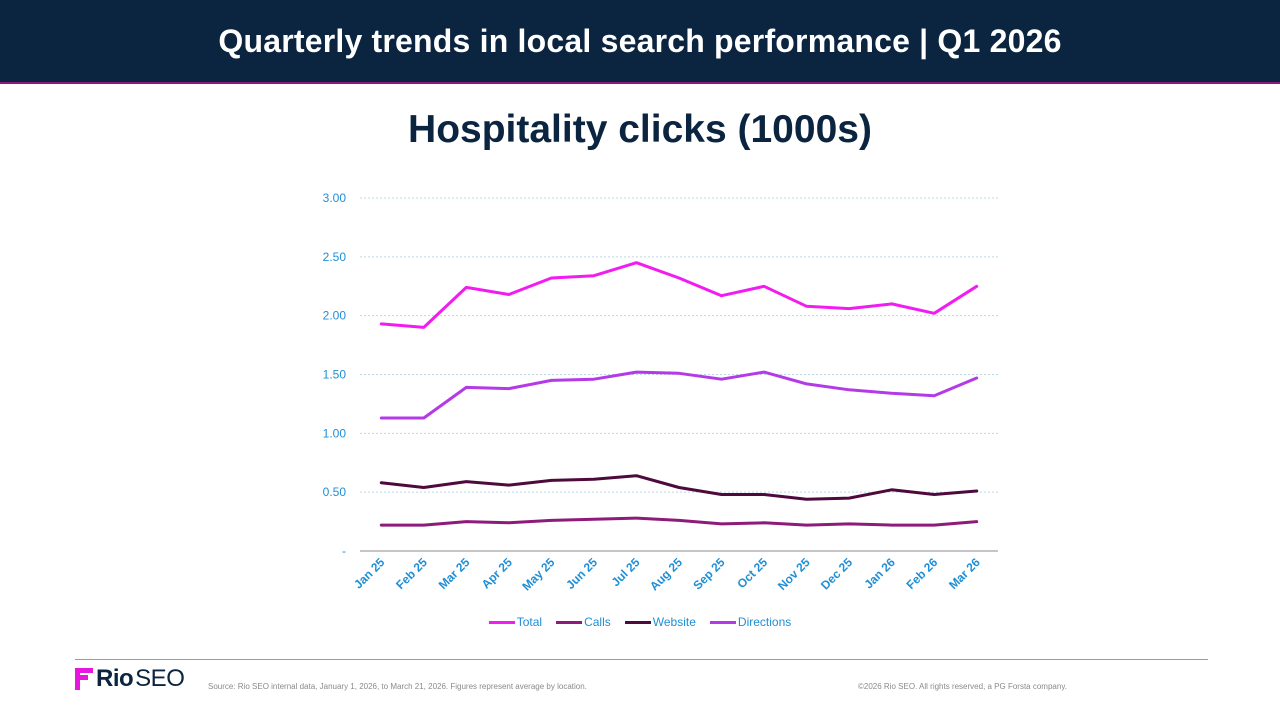  Describe the element at coordinates (679, 521) in the screenshot. I see `series-line-calls` at that location.